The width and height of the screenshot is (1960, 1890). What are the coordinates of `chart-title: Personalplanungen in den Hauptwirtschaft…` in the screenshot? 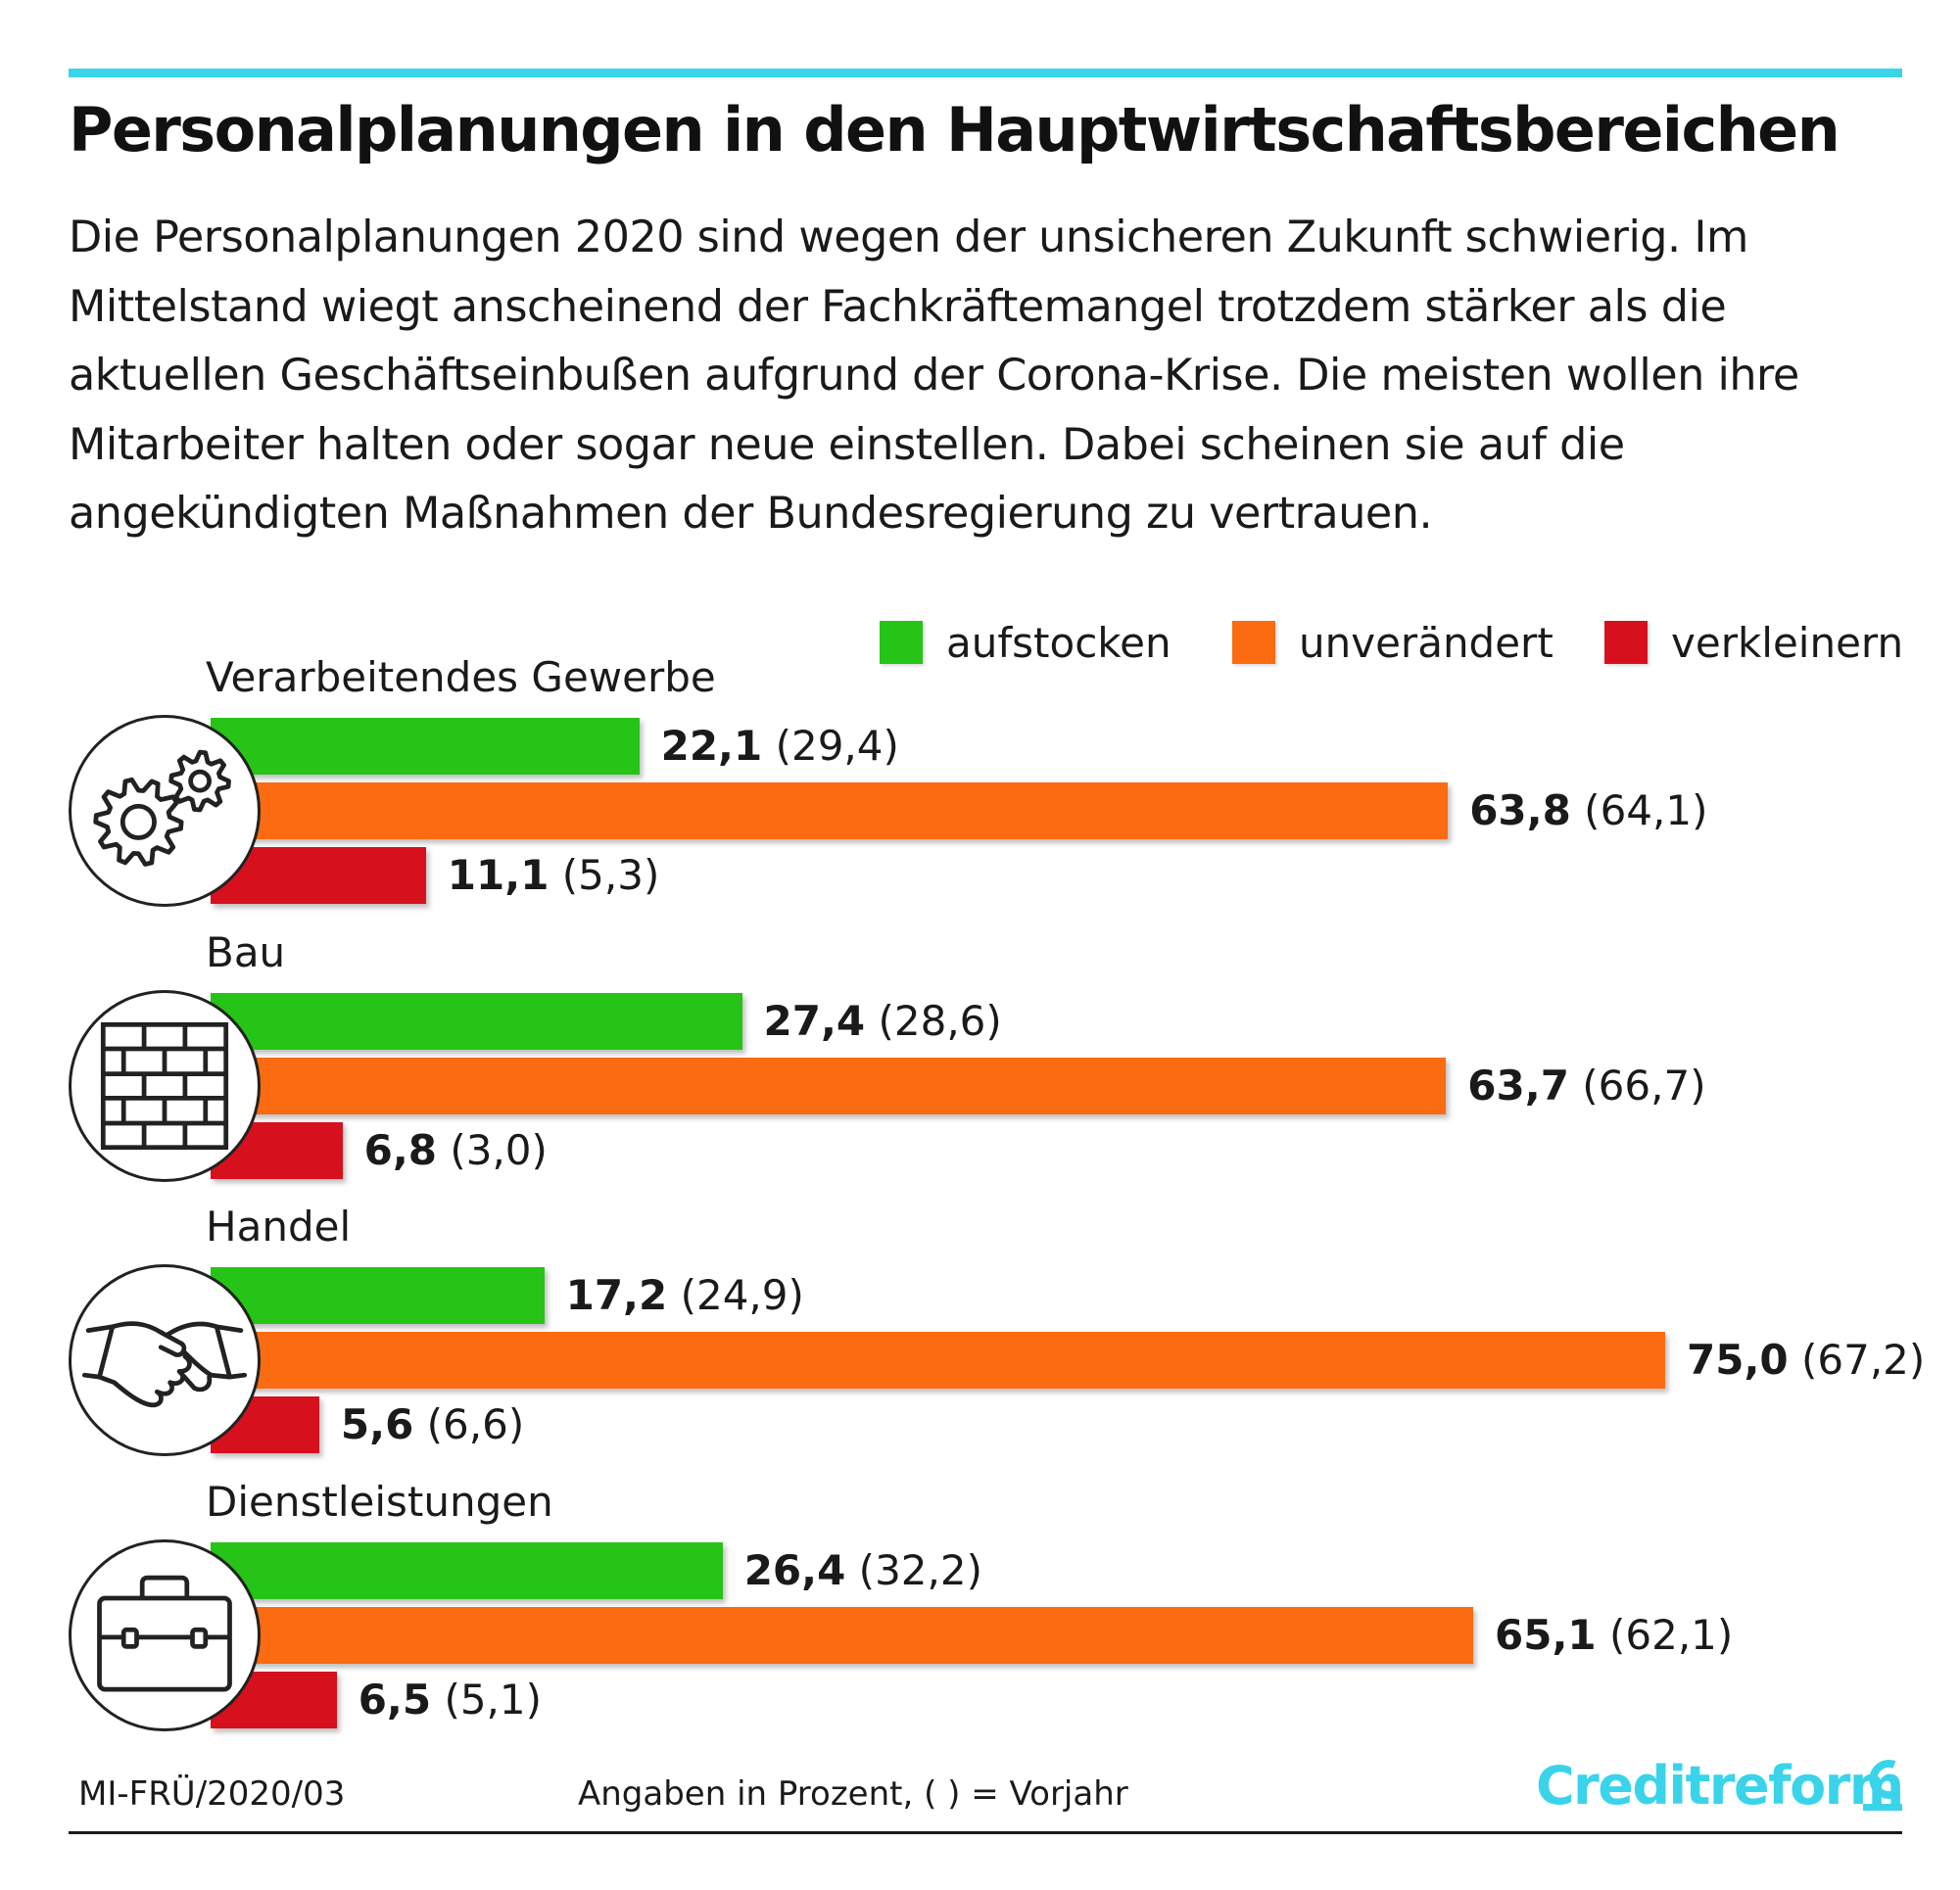 It's located at (955, 129).